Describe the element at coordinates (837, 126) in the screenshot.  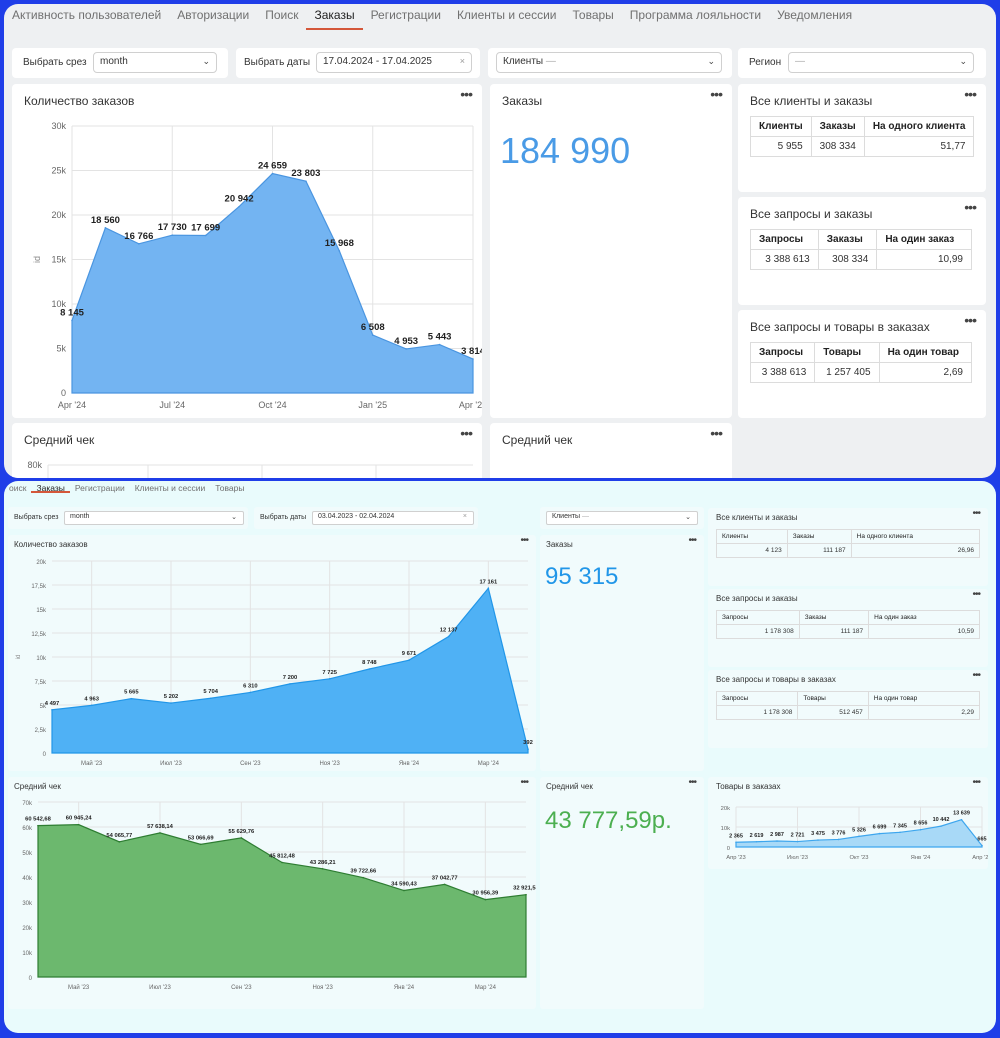
I see `col-orders: Заказы` at that location.